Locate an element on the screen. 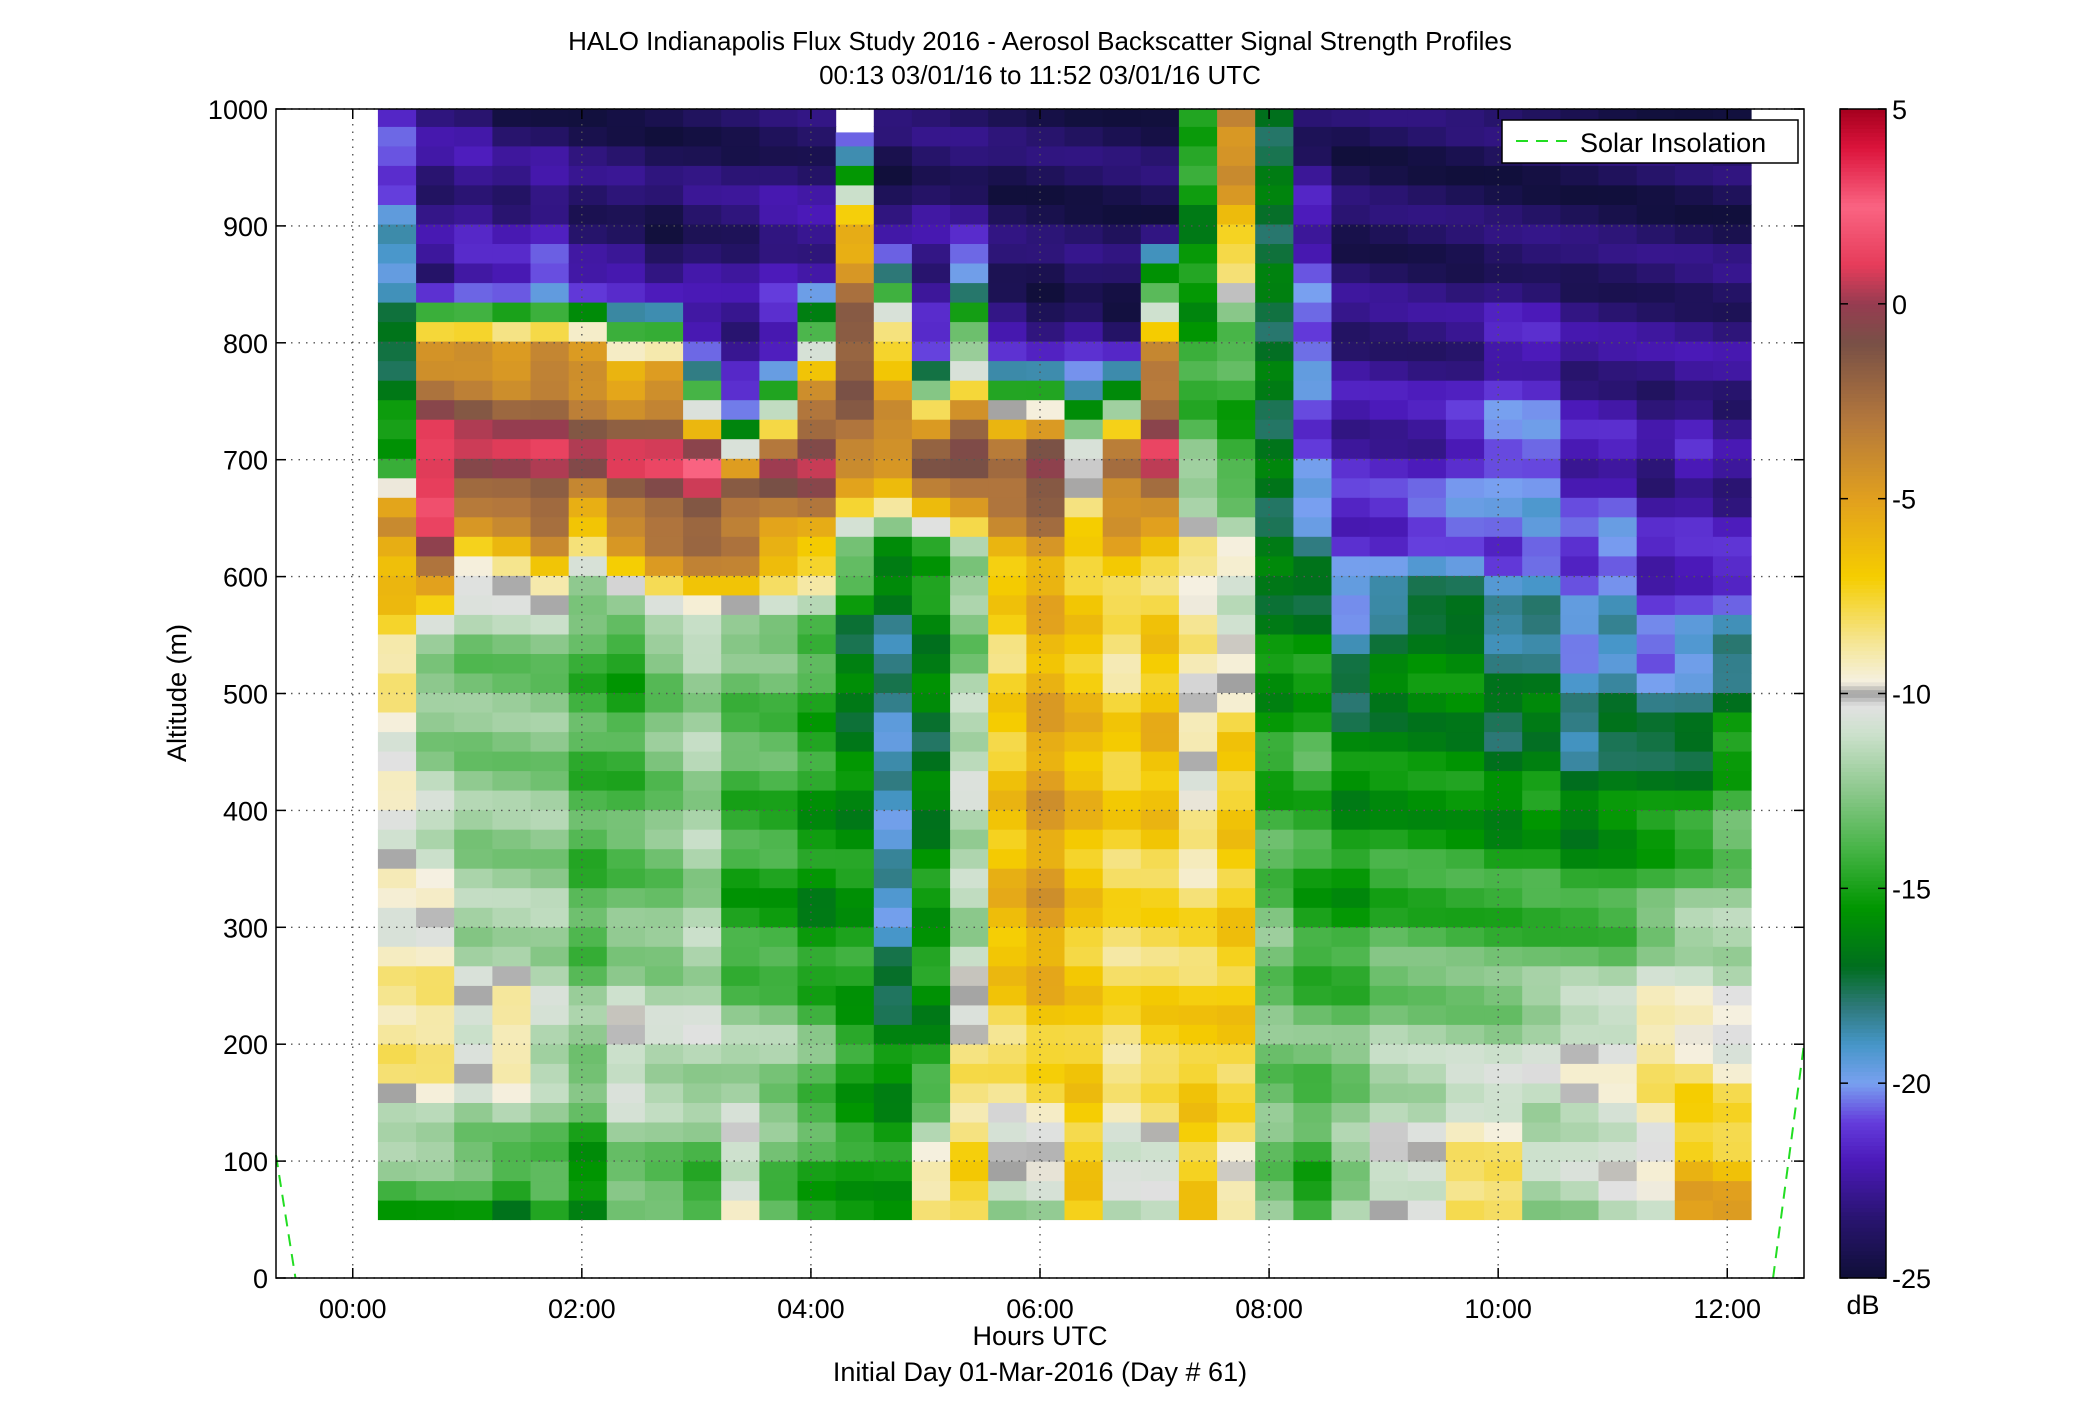 Image resolution: width=2098 pixels, height=1425 pixels. colorbar-tick-label: -5 is located at coordinates (1904, 500).